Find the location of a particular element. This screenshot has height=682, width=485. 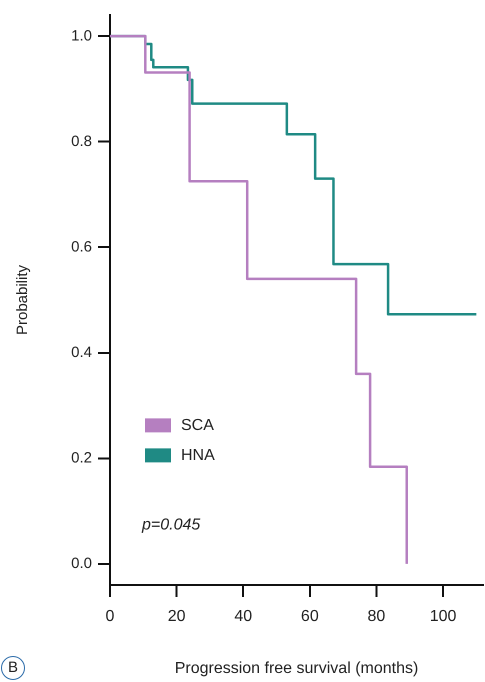

text: B is located at coordinates (13, 668).